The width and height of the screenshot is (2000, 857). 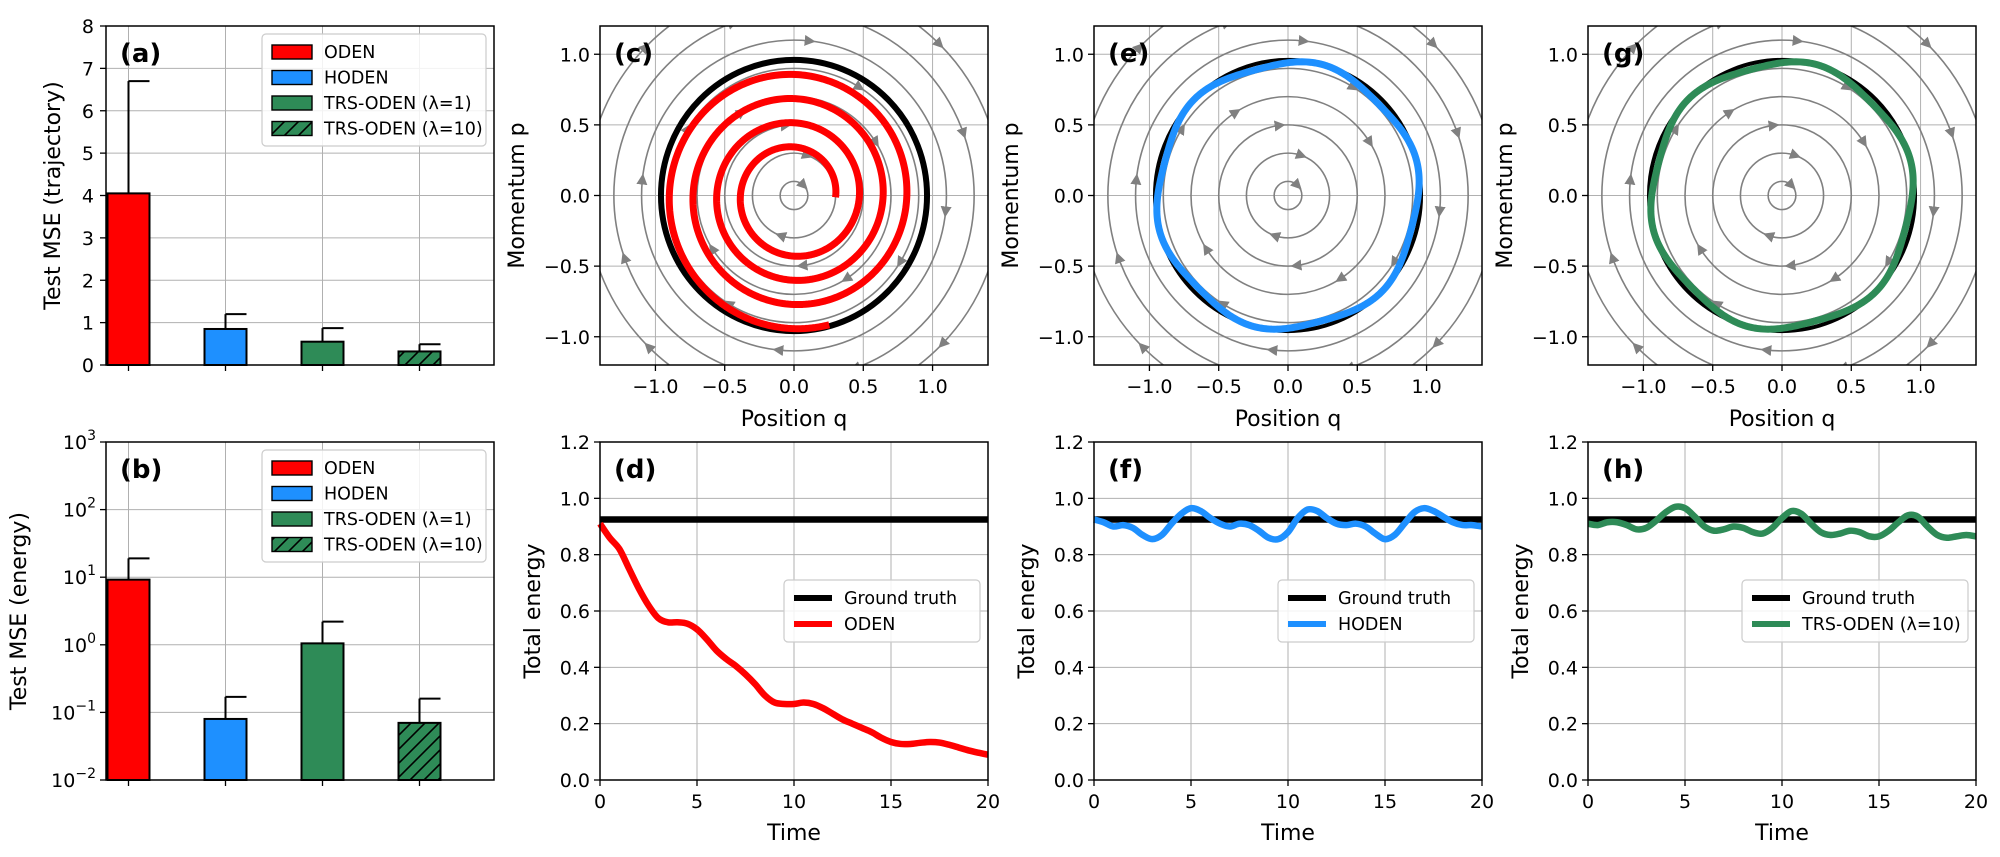 I want to click on y-tick-label: 0.2, so click(x=1069, y=725).